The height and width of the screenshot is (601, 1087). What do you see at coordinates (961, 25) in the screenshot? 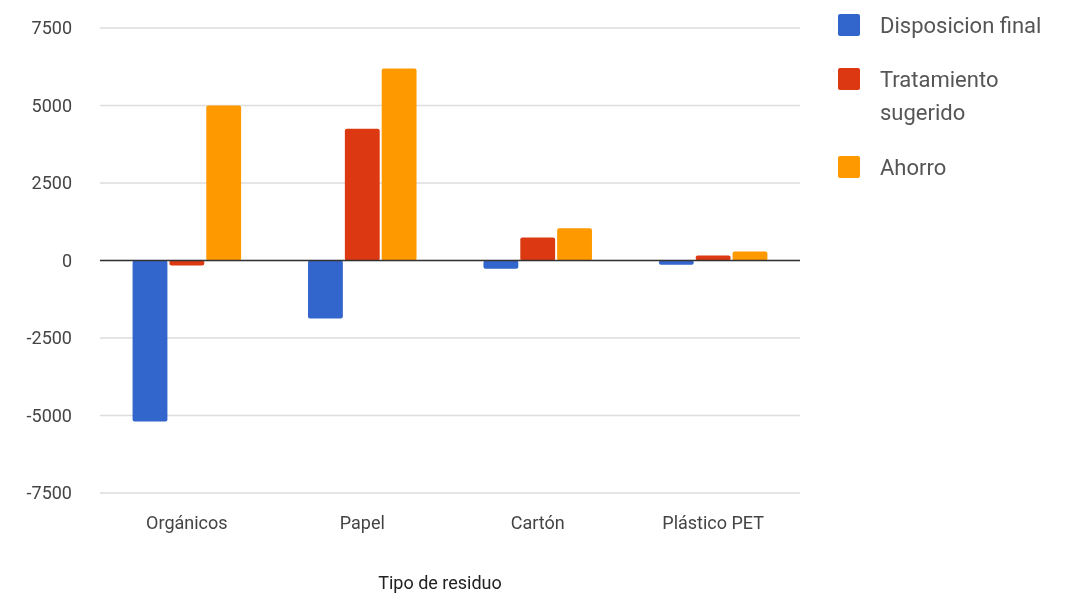
I see `legend-label: Disposicion final` at bounding box center [961, 25].